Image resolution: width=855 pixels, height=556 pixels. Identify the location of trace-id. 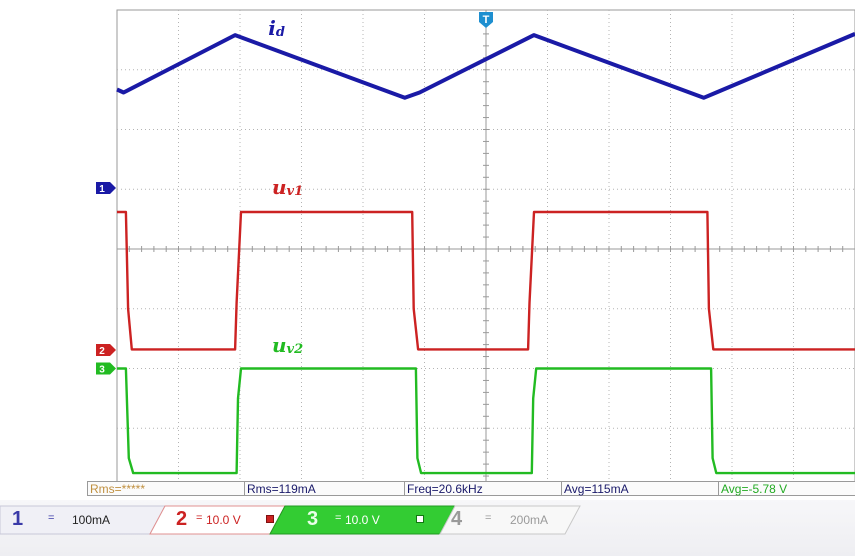
(485, 66).